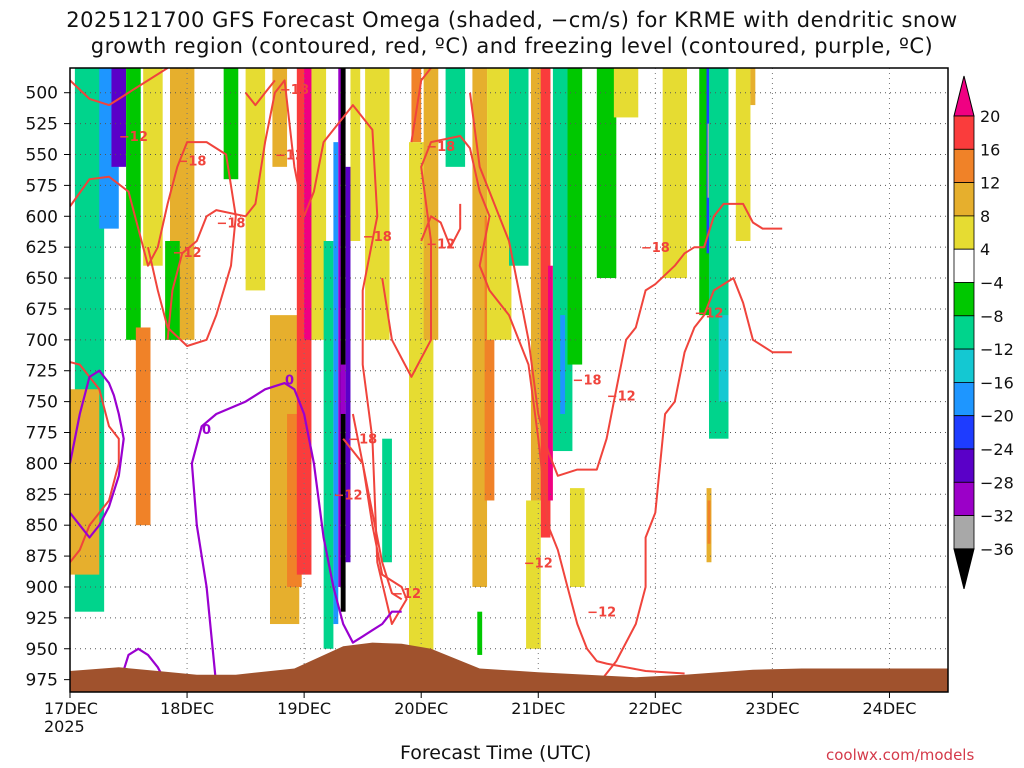 The height and width of the screenshot is (768, 1024). What do you see at coordinates (42, 495) in the screenshot?
I see `y-tick-label: 825` at bounding box center [42, 495].